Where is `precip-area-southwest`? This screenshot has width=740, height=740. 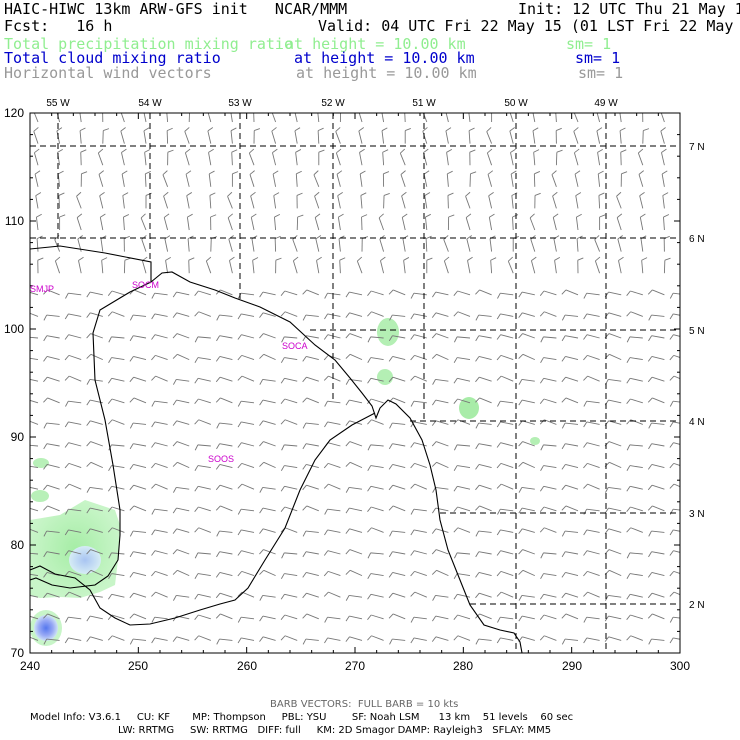
precip-area-southwest is located at coordinates (75, 549).